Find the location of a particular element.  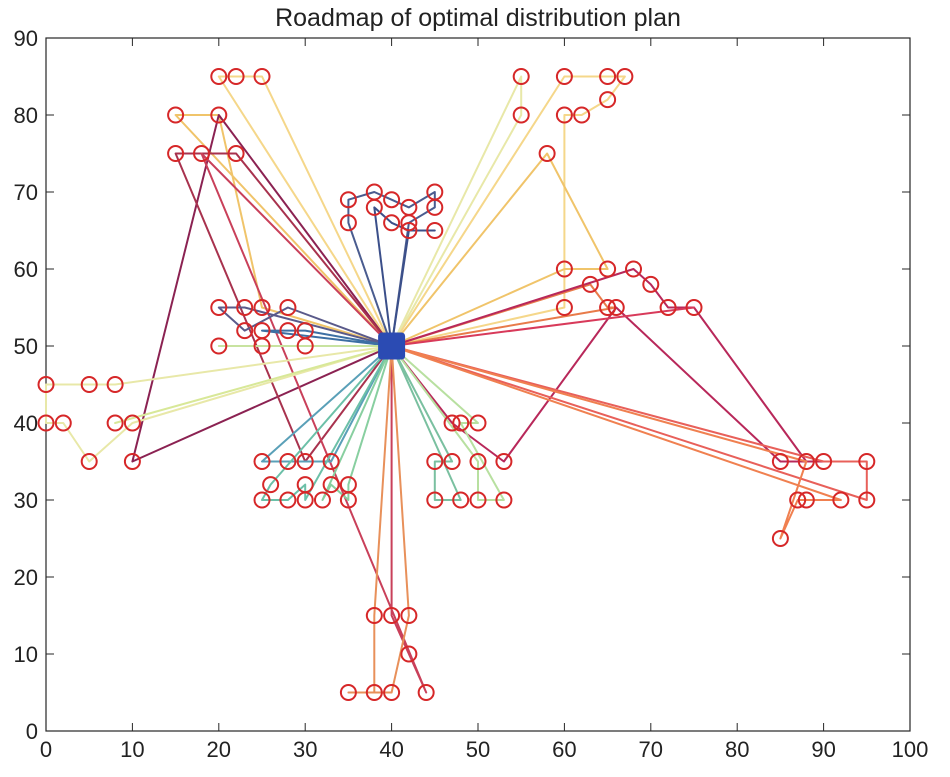

x-tick-label: 30 is located at coordinates (305, 749).